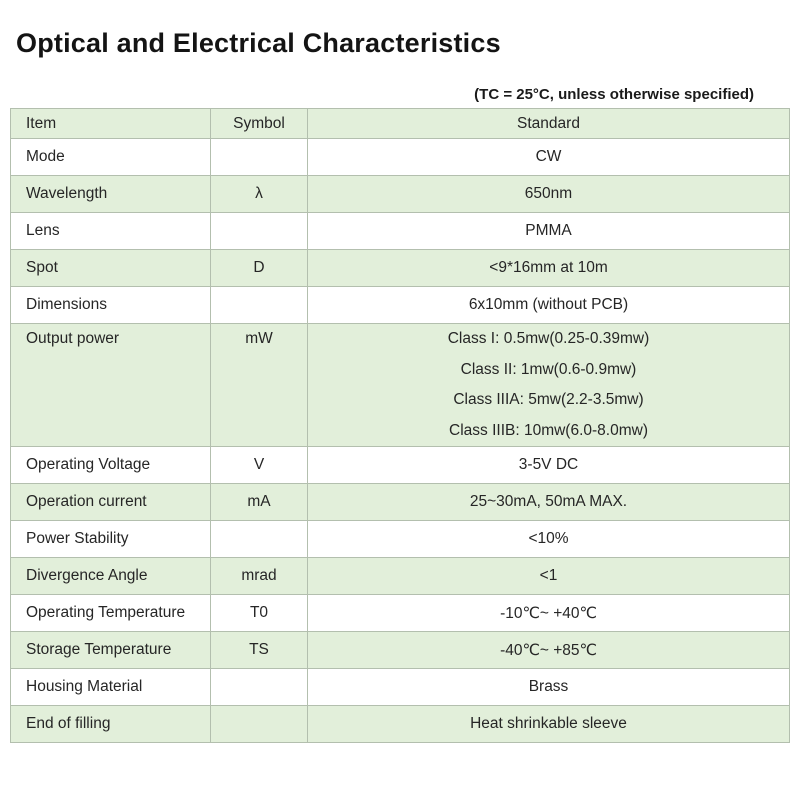  What do you see at coordinates (110, 268) in the screenshot?
I see `item-cell: Spot` at bounding box center [110, 268].